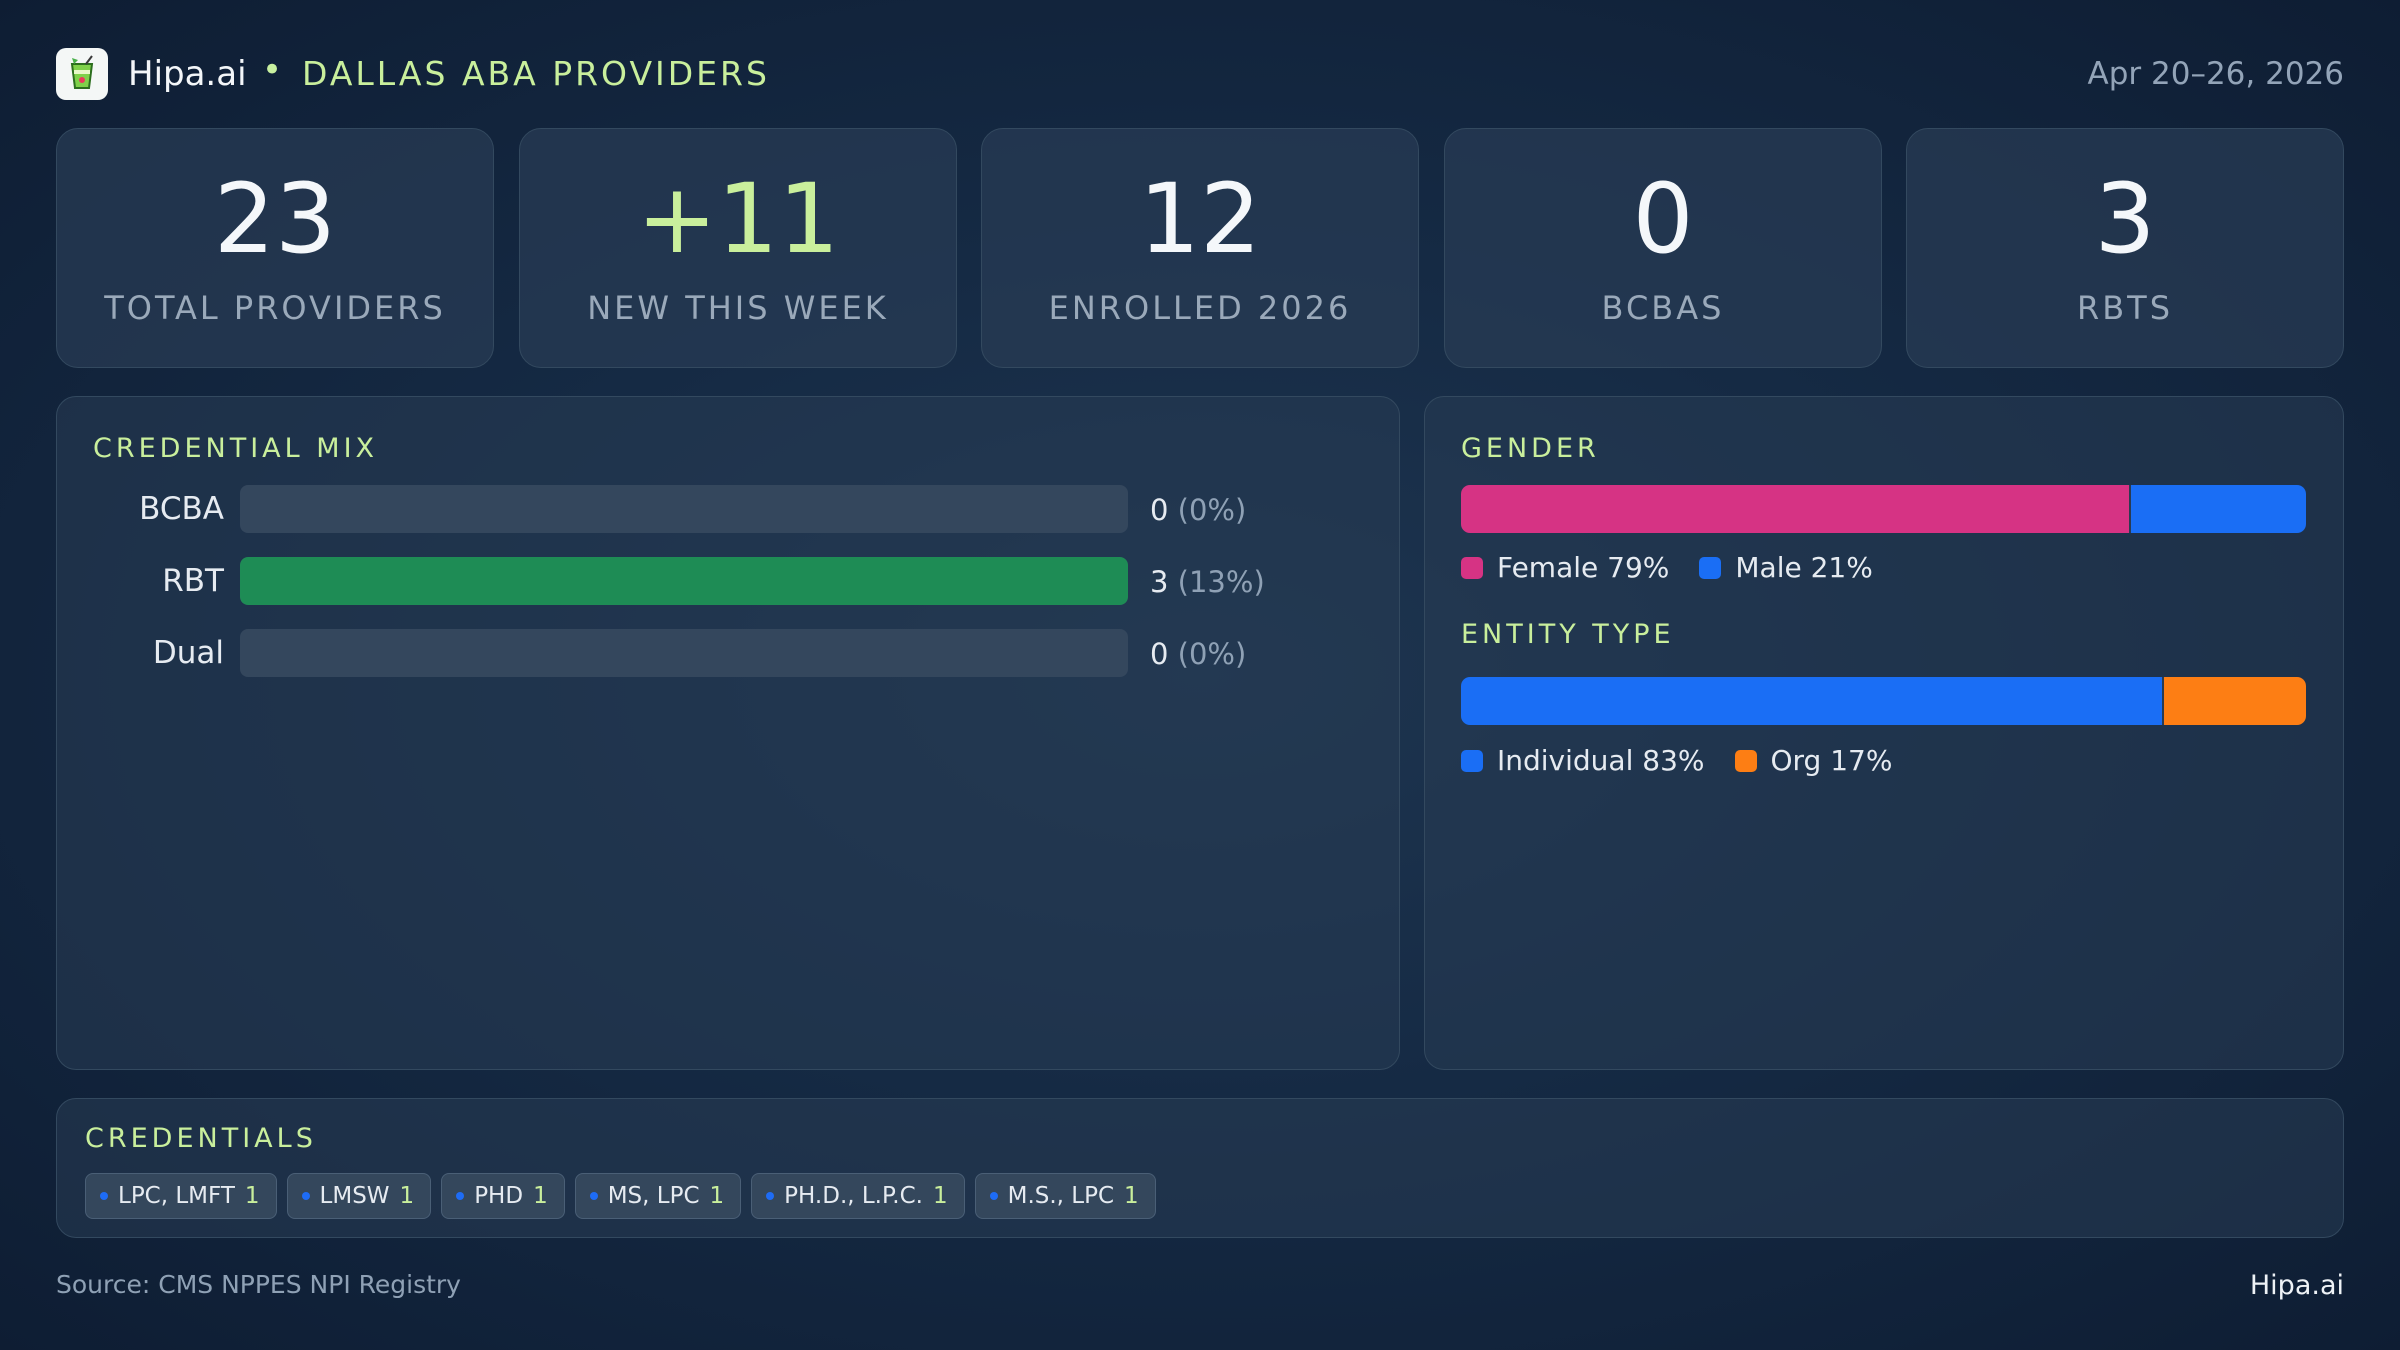 The height and width of the screenshot is (1350, 2400). Describe the element at coordinates (1200, 219) in the screenshot. I see `stat-value: 12` at that location.